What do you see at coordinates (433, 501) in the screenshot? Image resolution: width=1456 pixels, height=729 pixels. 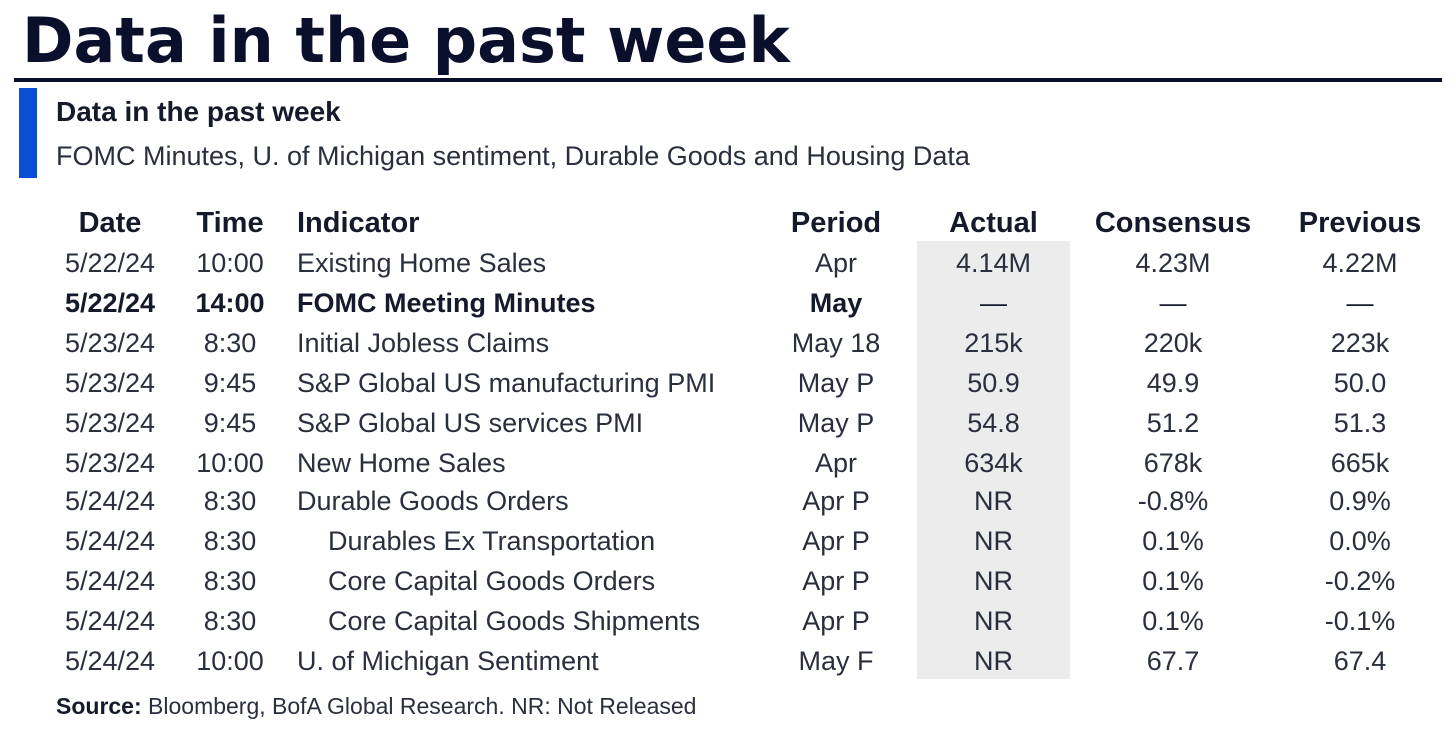 I see `indicator-cell: Durable Goods Orders` at bounding box center [433, 501].